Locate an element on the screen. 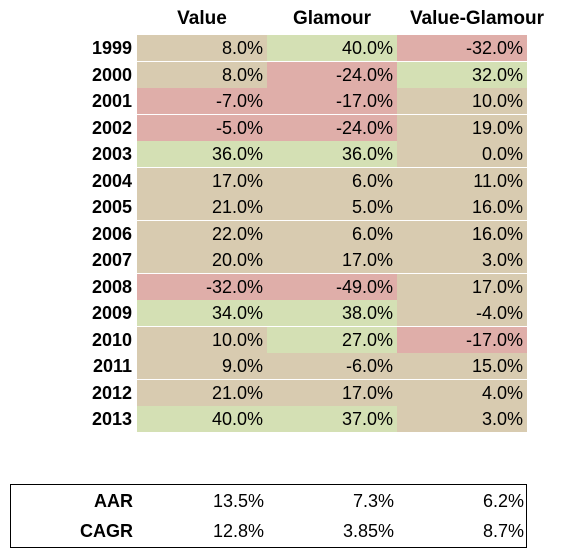 Image resolution: width=561 pixels, height=557 pixels. summary-value: 7.3% is located at coordinates (373, 501).